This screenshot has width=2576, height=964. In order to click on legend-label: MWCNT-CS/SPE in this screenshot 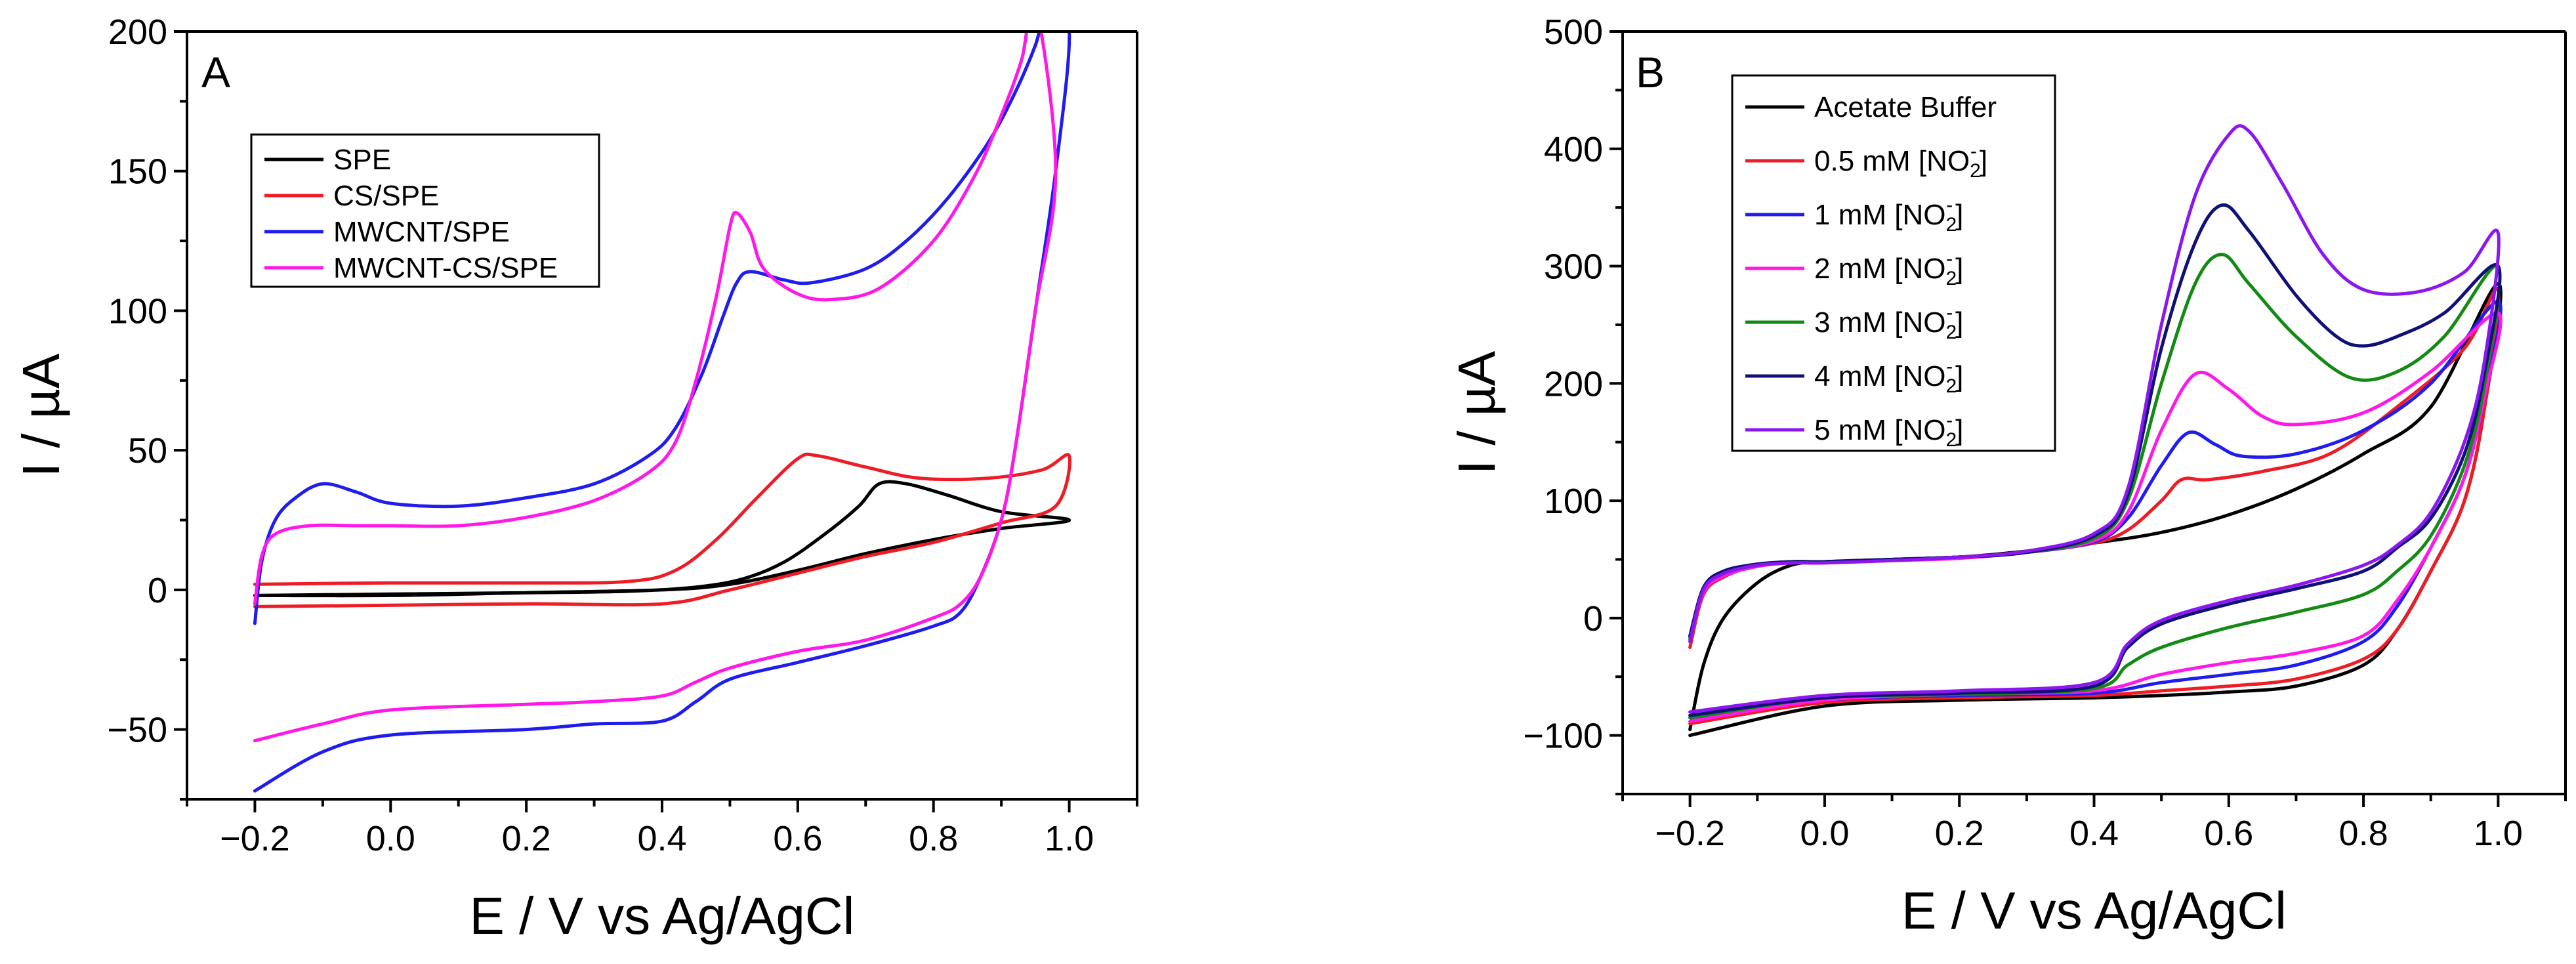, I will do `click(446, 268)`.